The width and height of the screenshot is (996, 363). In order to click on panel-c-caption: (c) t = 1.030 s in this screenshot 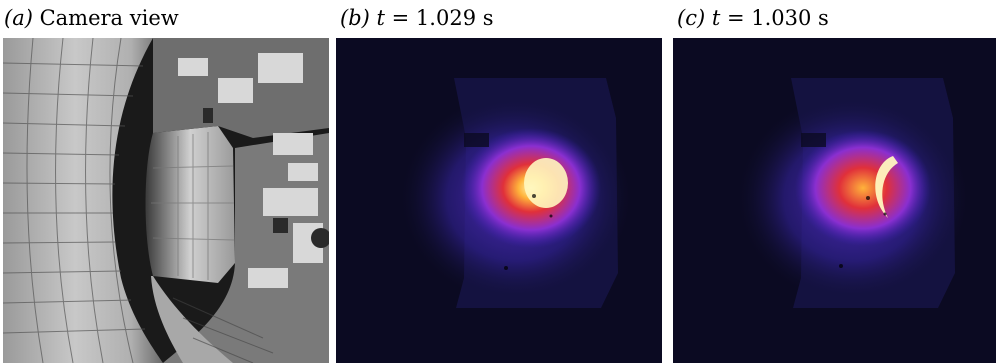, I will do `click(753, 18)`.